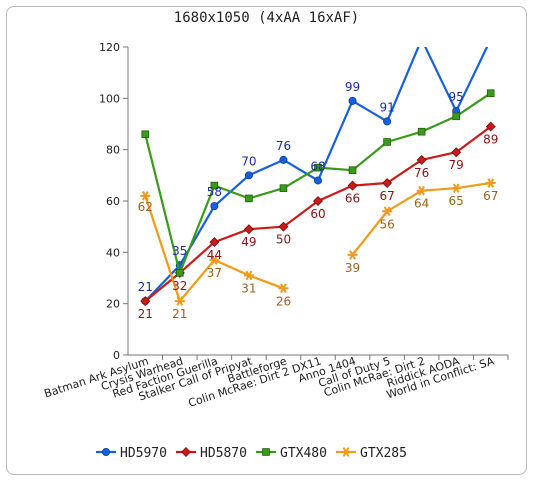 The width and height of the screenshot is (533, 481). What do you see at coordinates (106, 451) in the screenshot?
I see `legend-marker-hd5970` at bounding box center [106, 451].